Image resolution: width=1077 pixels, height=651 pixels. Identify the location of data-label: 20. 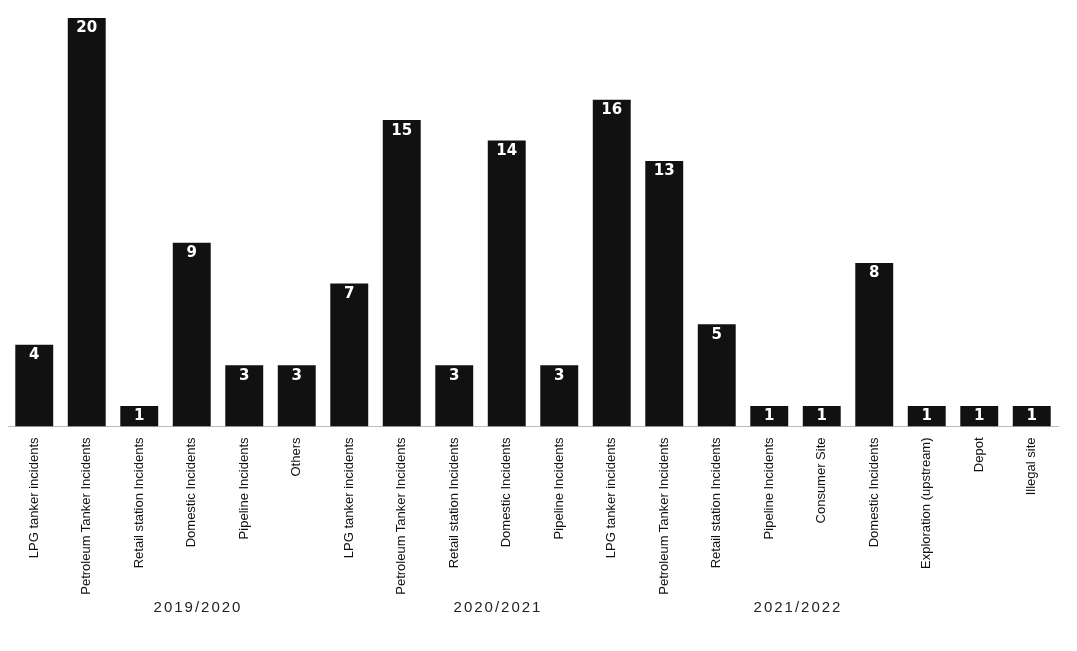
(87, 27).